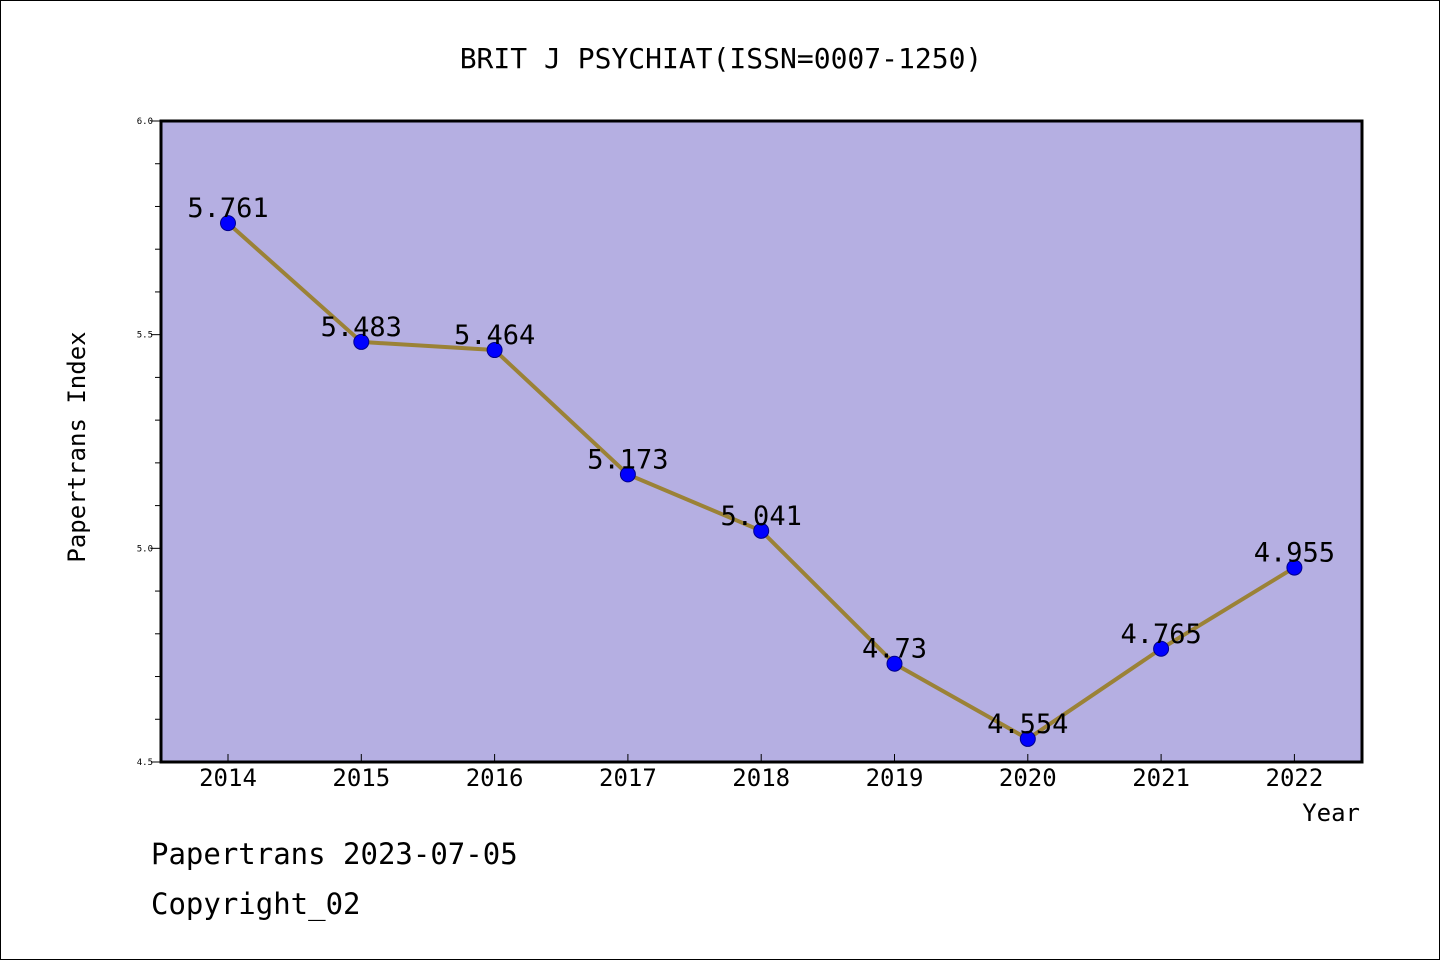 This screenshot has width=1440, height=961. Describe the element at coordinates (145, 549) in the screenshot. I see `y-tick-label: 5.0` at that location.